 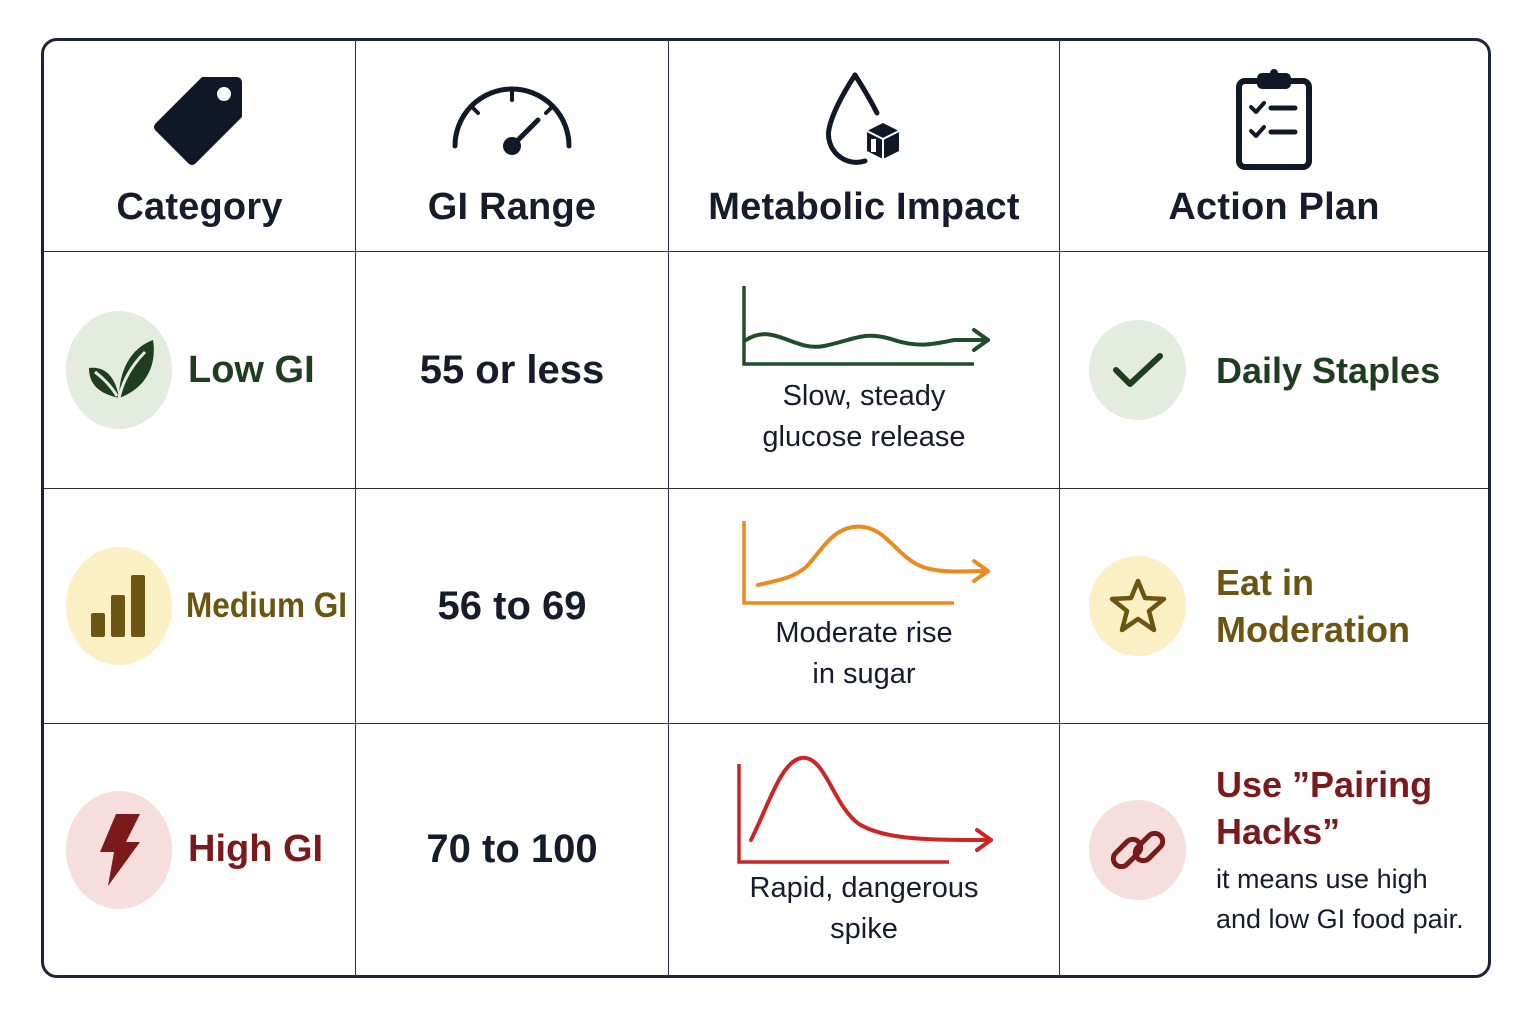 I want to click on impact-description: Slow, steady glucose release, so click(x=863, y=417).